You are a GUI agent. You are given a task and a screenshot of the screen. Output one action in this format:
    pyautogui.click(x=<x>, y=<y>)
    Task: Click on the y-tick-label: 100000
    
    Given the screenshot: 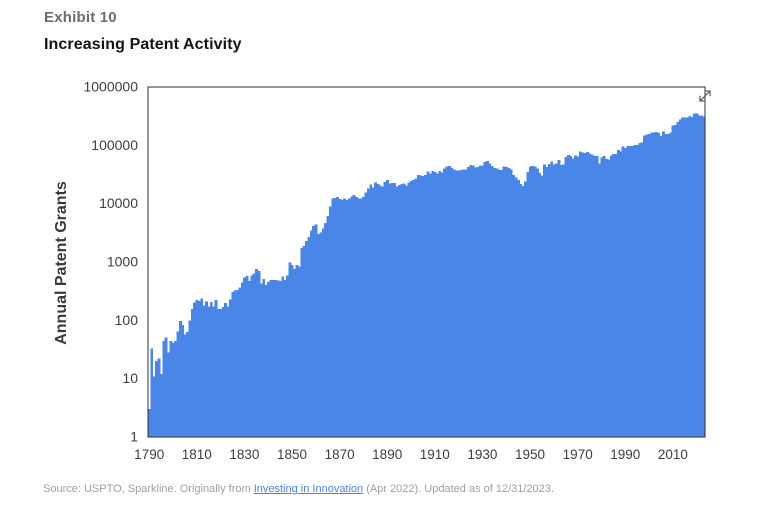 What is the action you would take?
    pyautogui.click(x=114, y=145)
    